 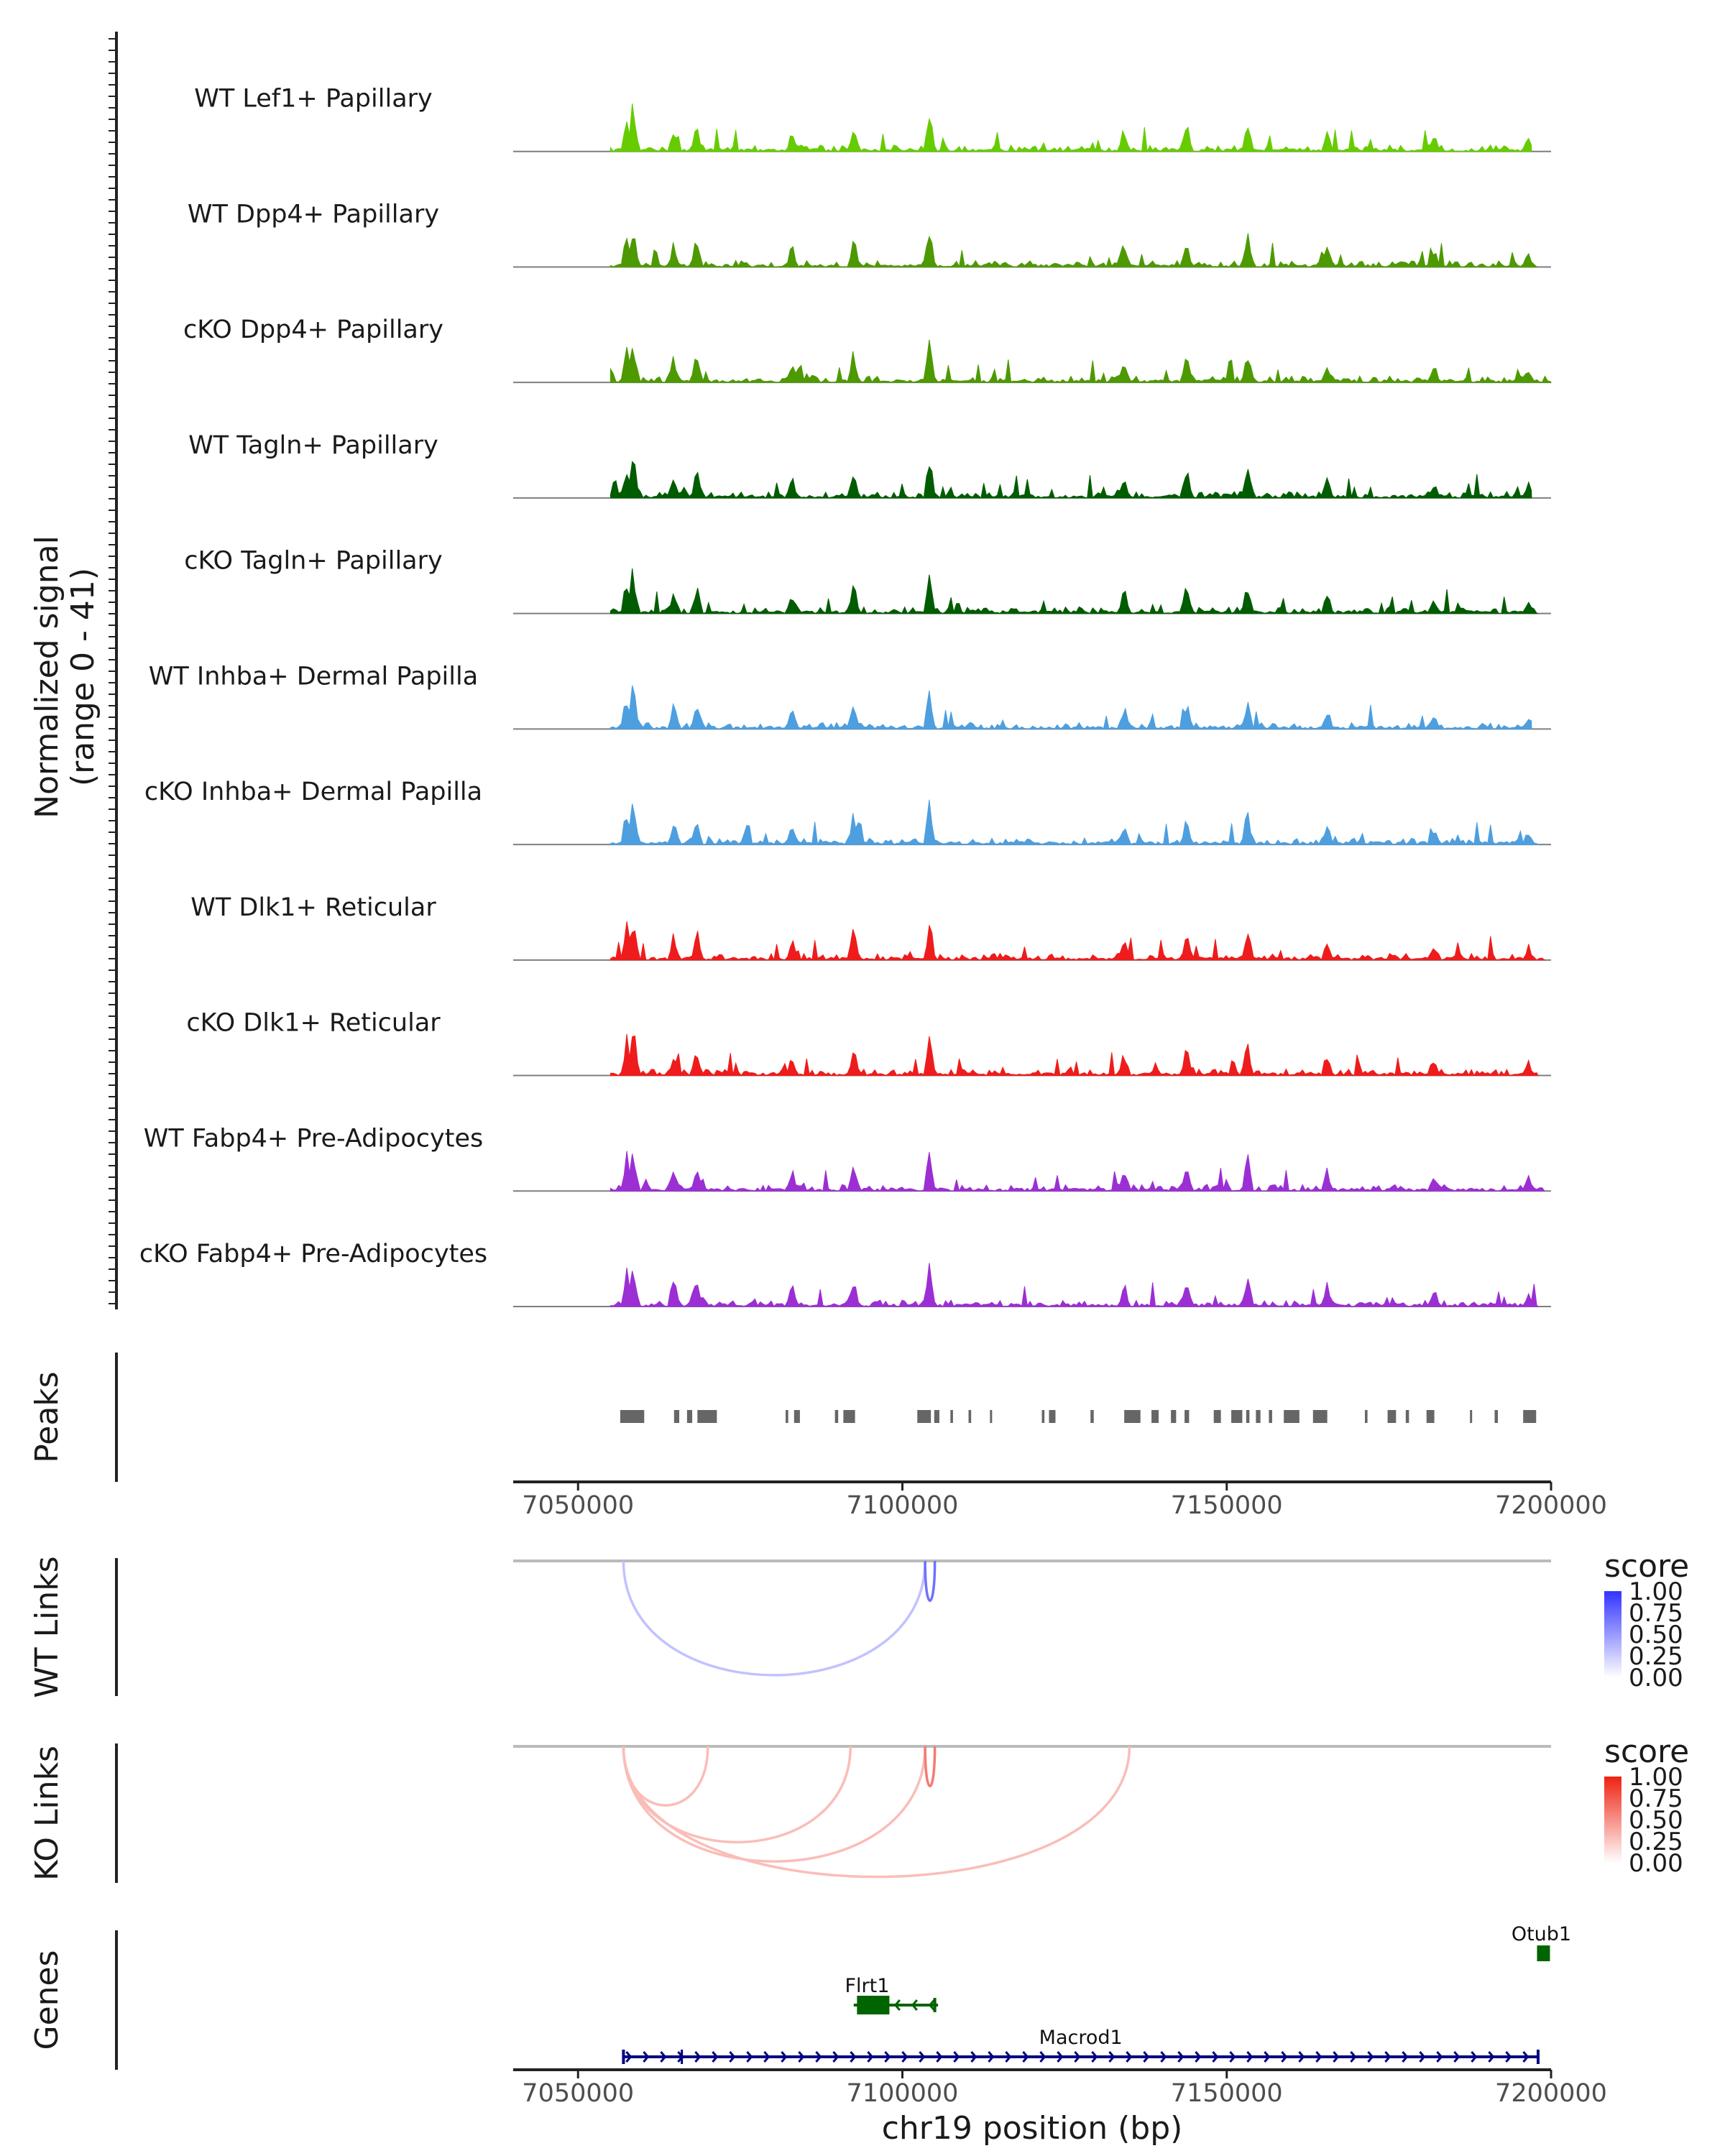 I want to click on gene: Flrt1, so click(x=892, y=1994).